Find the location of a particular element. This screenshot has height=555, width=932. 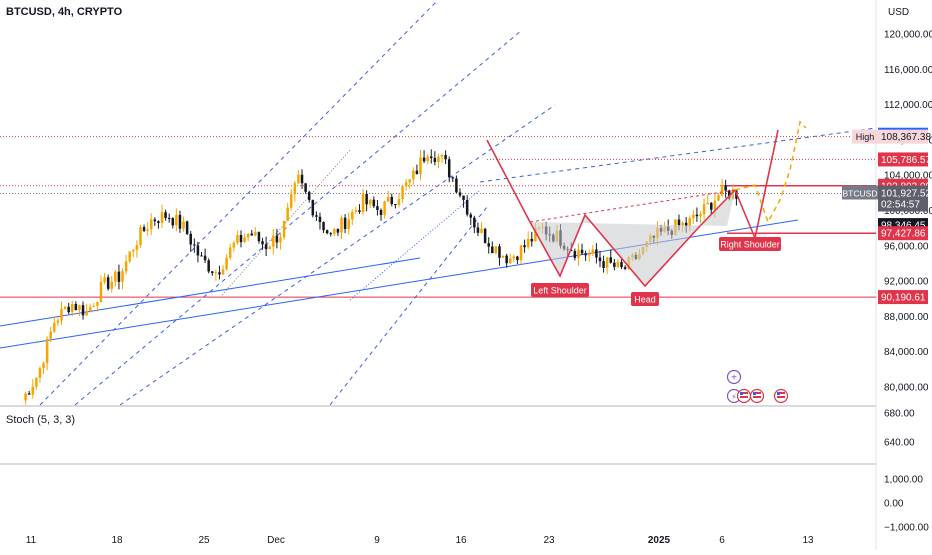

symbol-title: BTCUSD, 4h, CRYPTO is located at coordinates (64, 12).